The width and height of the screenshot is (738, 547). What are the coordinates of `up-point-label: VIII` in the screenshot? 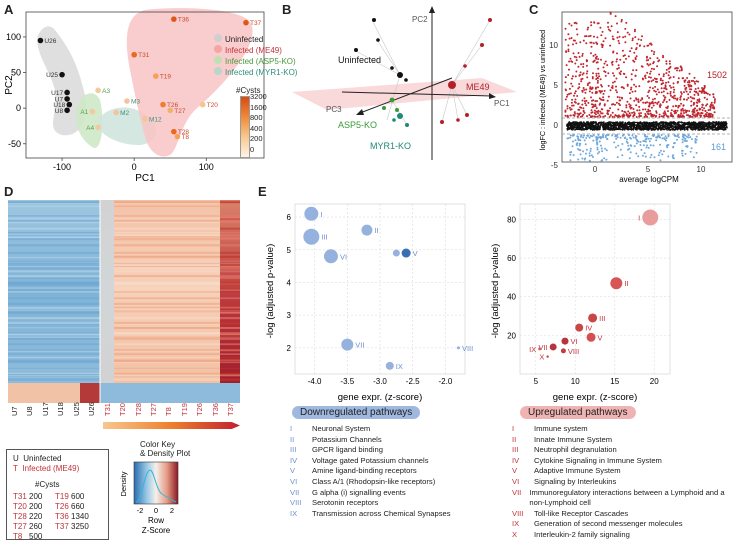 It's located at (573, 351).